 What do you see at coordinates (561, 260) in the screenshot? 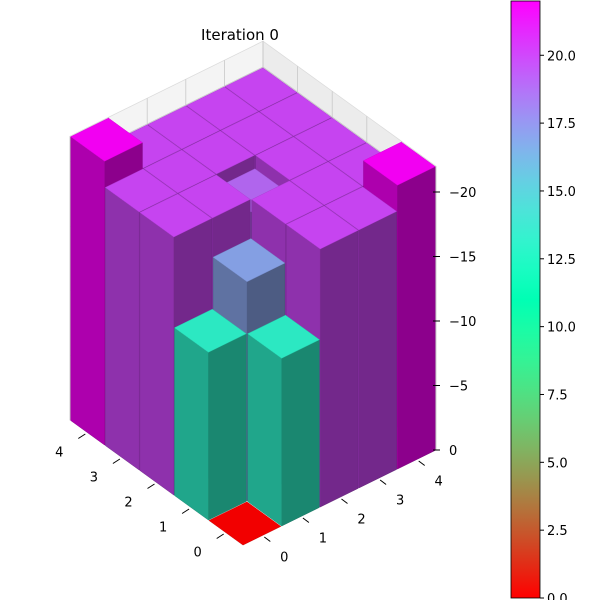
I see `colorbar-tick-label: 12.5` at bounding box center [561, 260].